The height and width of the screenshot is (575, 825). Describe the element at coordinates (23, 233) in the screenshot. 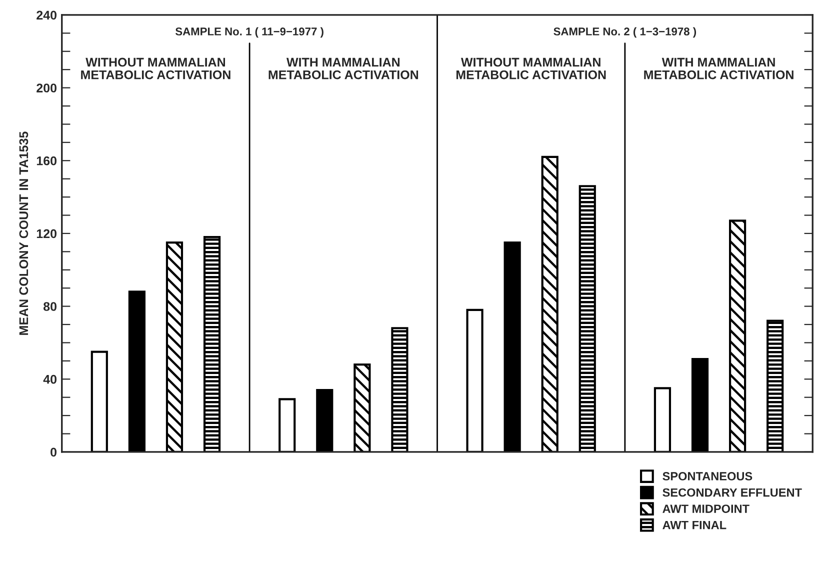

I see `y-axis-title: MEAN COLONY COUNT IN TA1535` at that location.